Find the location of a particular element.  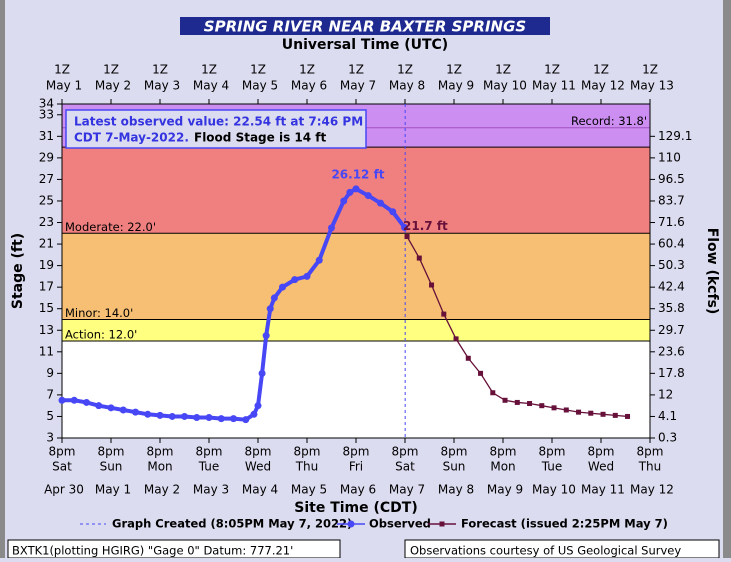

x2-tick-date: May 8 is located at coordinates (407, 86).